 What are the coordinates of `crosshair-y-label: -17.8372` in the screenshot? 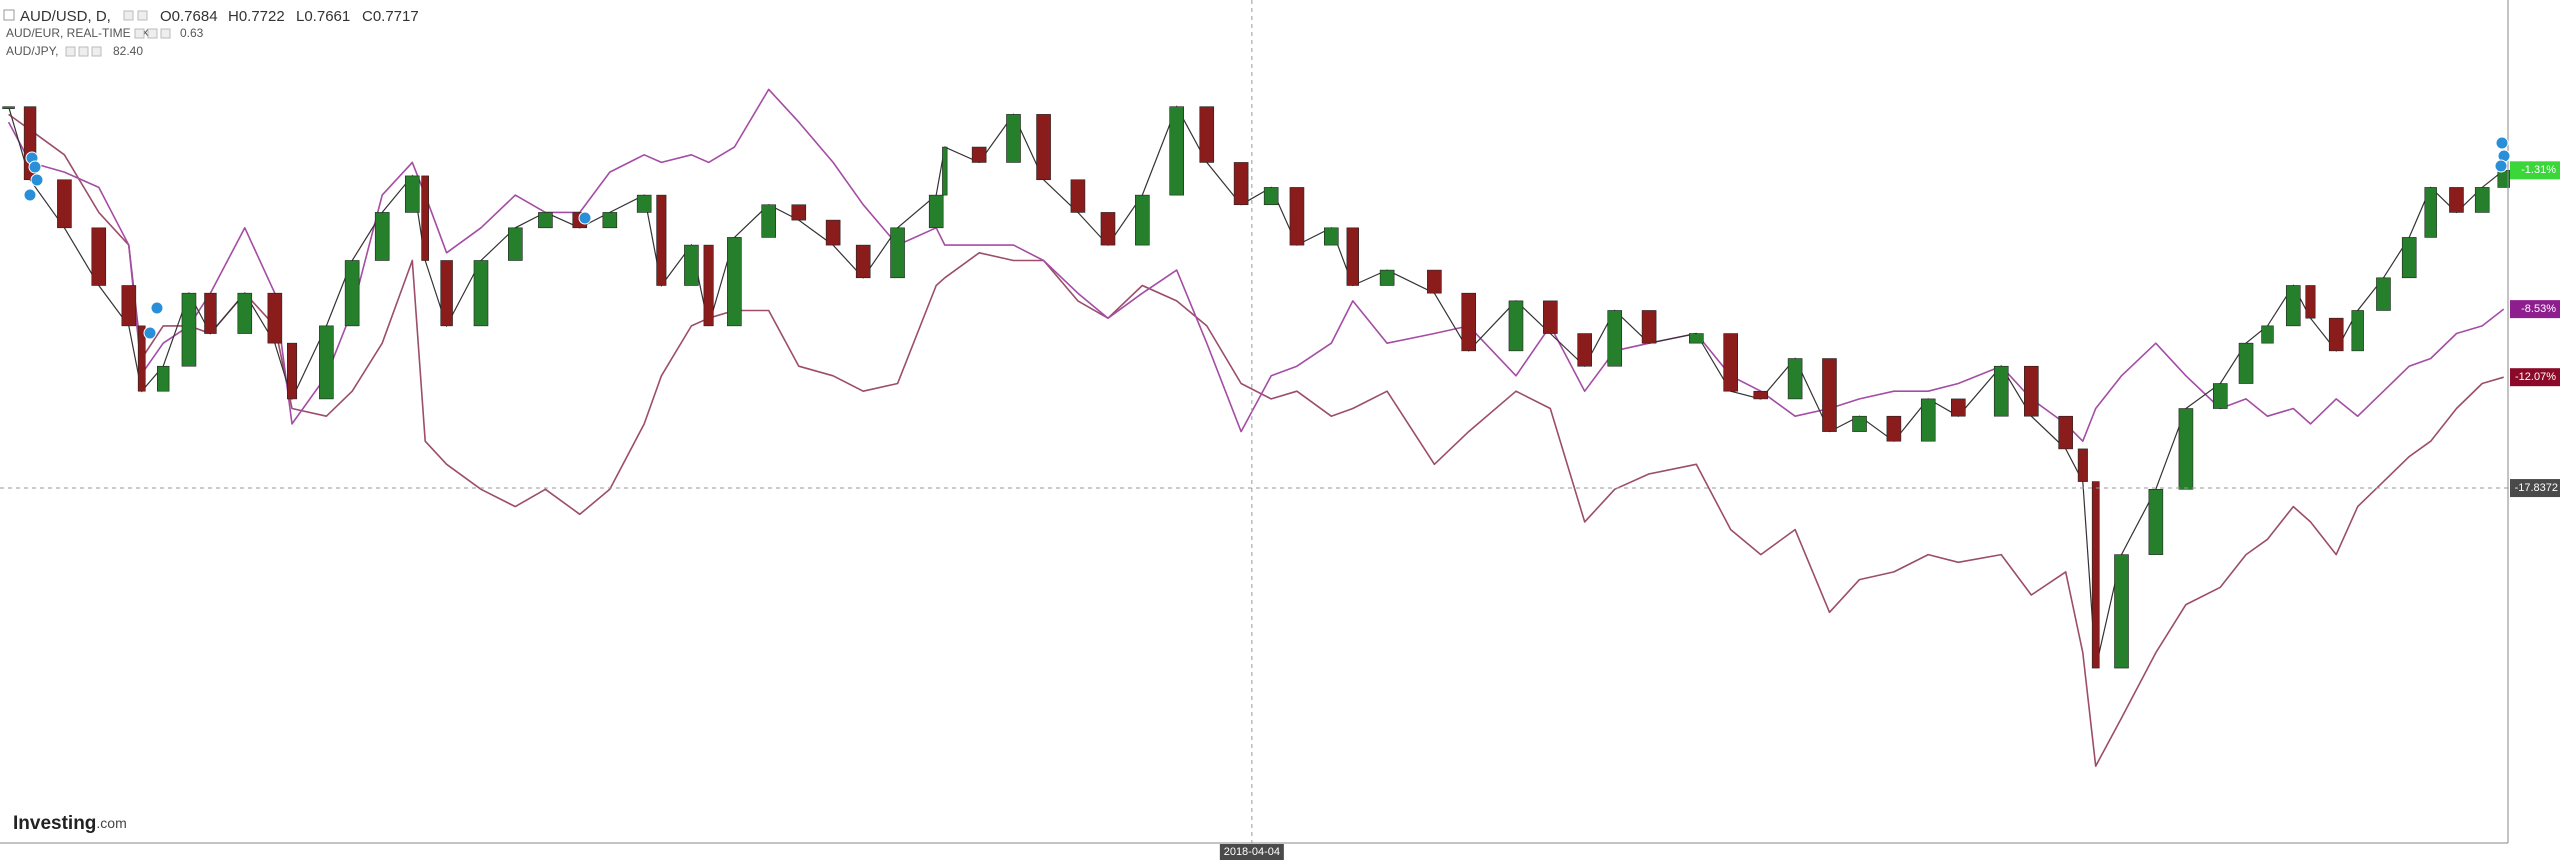 It's located at (2536, 488).